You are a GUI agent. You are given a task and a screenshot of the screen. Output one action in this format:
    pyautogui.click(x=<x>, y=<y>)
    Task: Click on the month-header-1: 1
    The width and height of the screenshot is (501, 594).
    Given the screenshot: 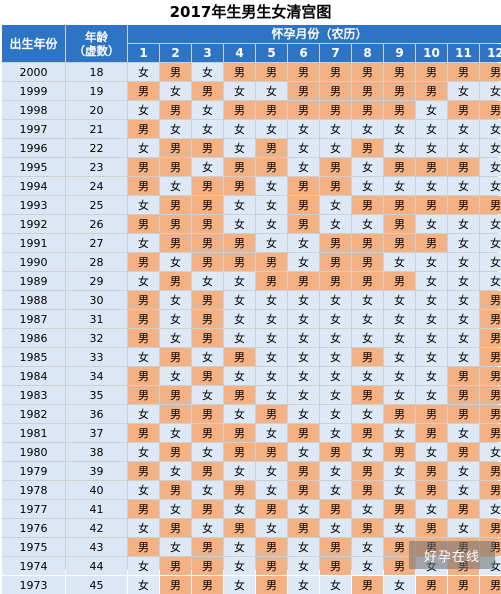 What is the action you would take?
    pyautogui.click(x=143, y=53)
    